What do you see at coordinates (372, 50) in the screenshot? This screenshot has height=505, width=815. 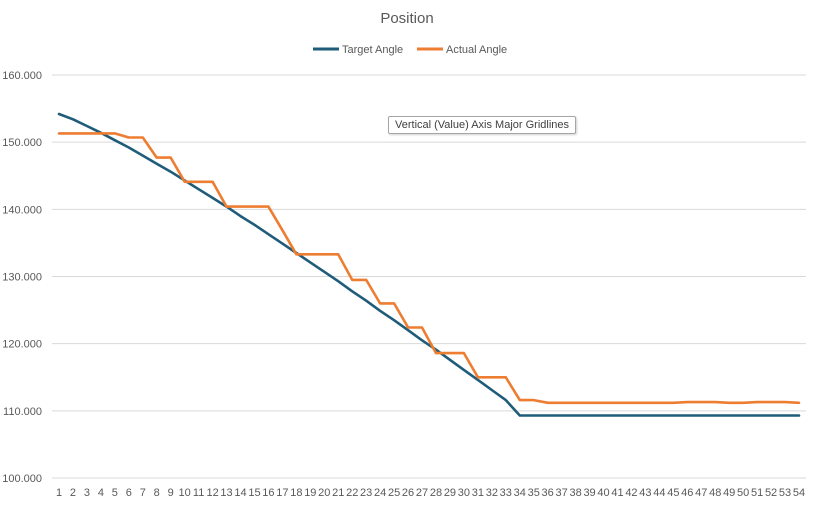 I see `legend-label: Target Angle` at bounding box center [372, 50].